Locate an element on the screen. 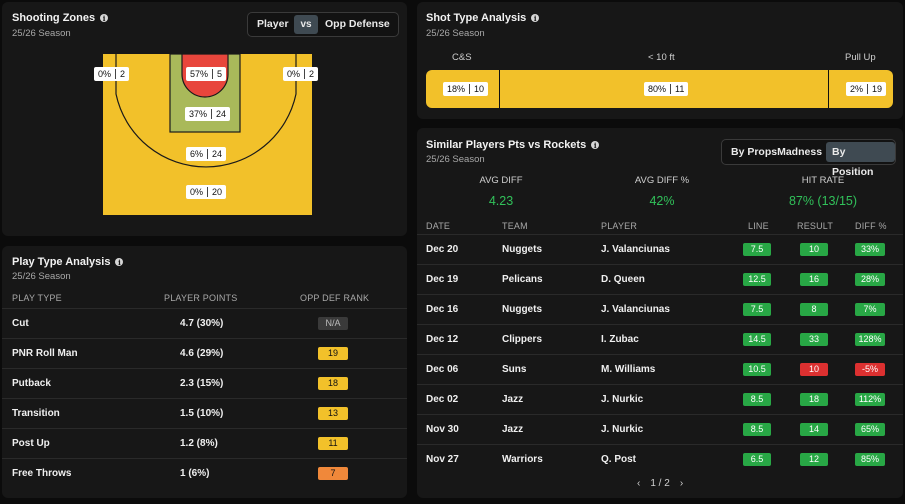 The height and width of the screenshot is (504, 905). header-opp-def-rank: OPP DEF RANK is located at coordinates (335, 298).